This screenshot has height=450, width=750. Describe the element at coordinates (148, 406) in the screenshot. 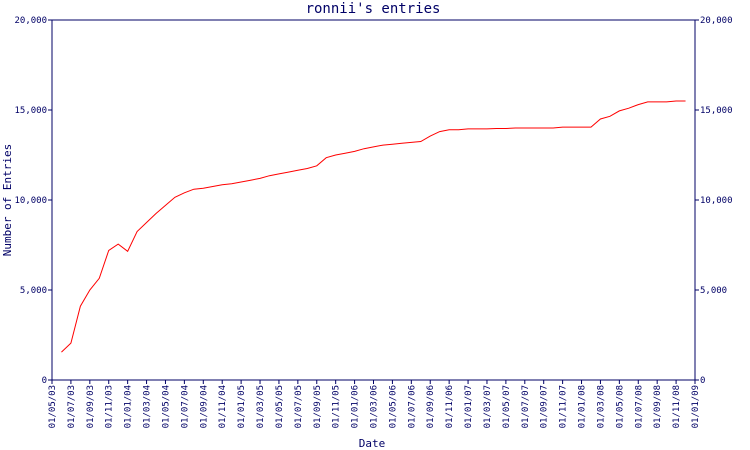

I see `x-tick-label: 01/03/04` at that location.